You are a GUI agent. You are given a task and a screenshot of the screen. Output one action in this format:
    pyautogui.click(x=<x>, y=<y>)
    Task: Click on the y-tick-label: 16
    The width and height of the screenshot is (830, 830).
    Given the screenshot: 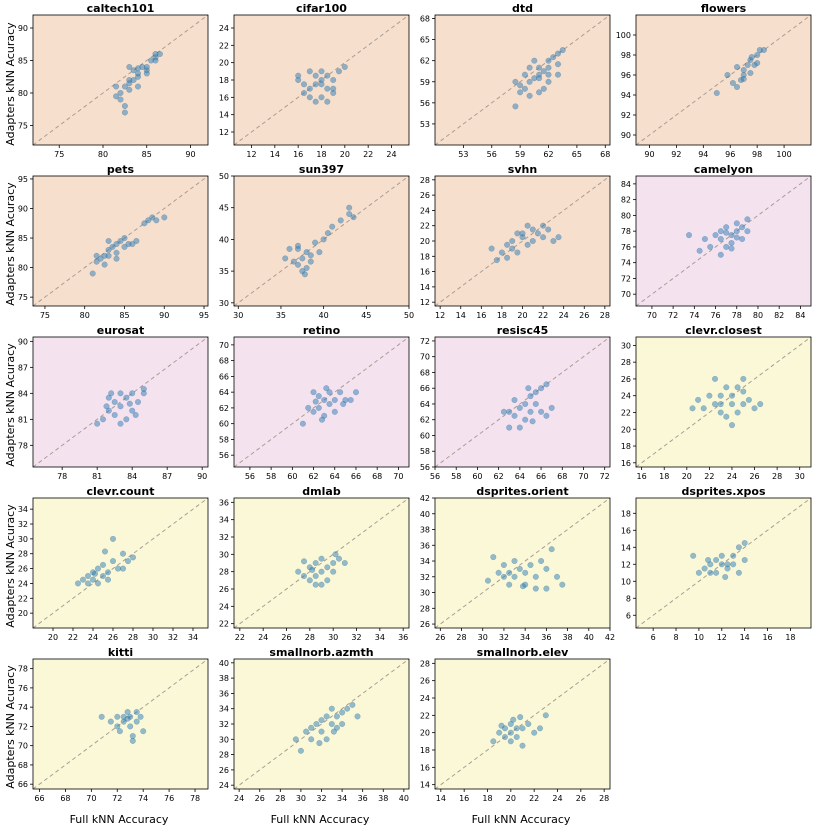 What is the action you would take?
    pyautogui.click(x=425, y=272)
    